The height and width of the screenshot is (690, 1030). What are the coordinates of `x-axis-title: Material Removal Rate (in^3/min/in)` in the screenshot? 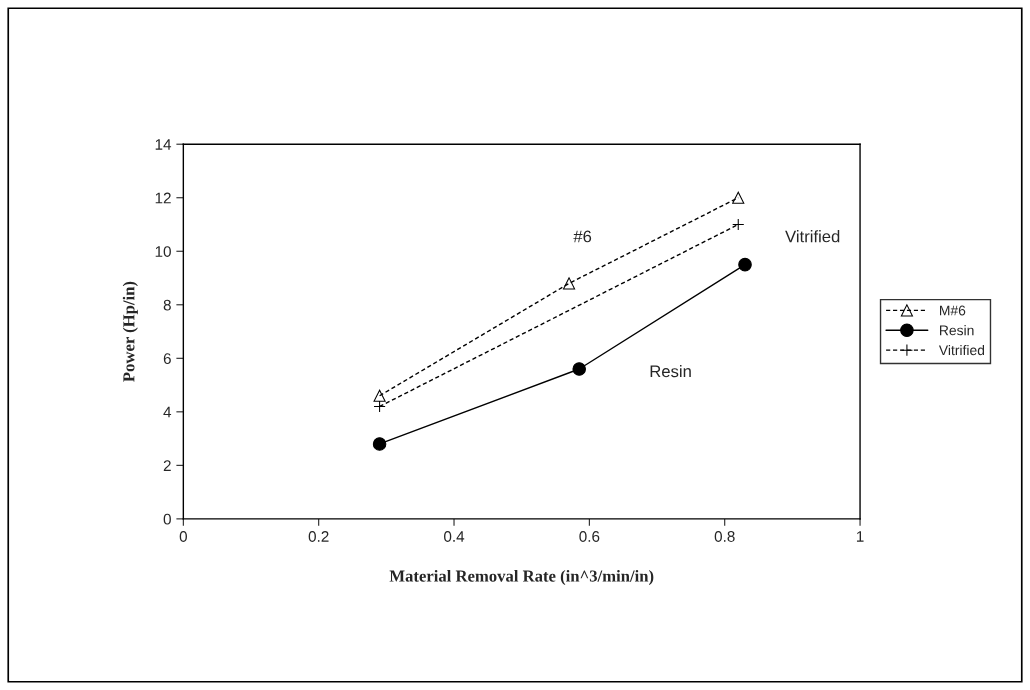 It's located at (521, 577).